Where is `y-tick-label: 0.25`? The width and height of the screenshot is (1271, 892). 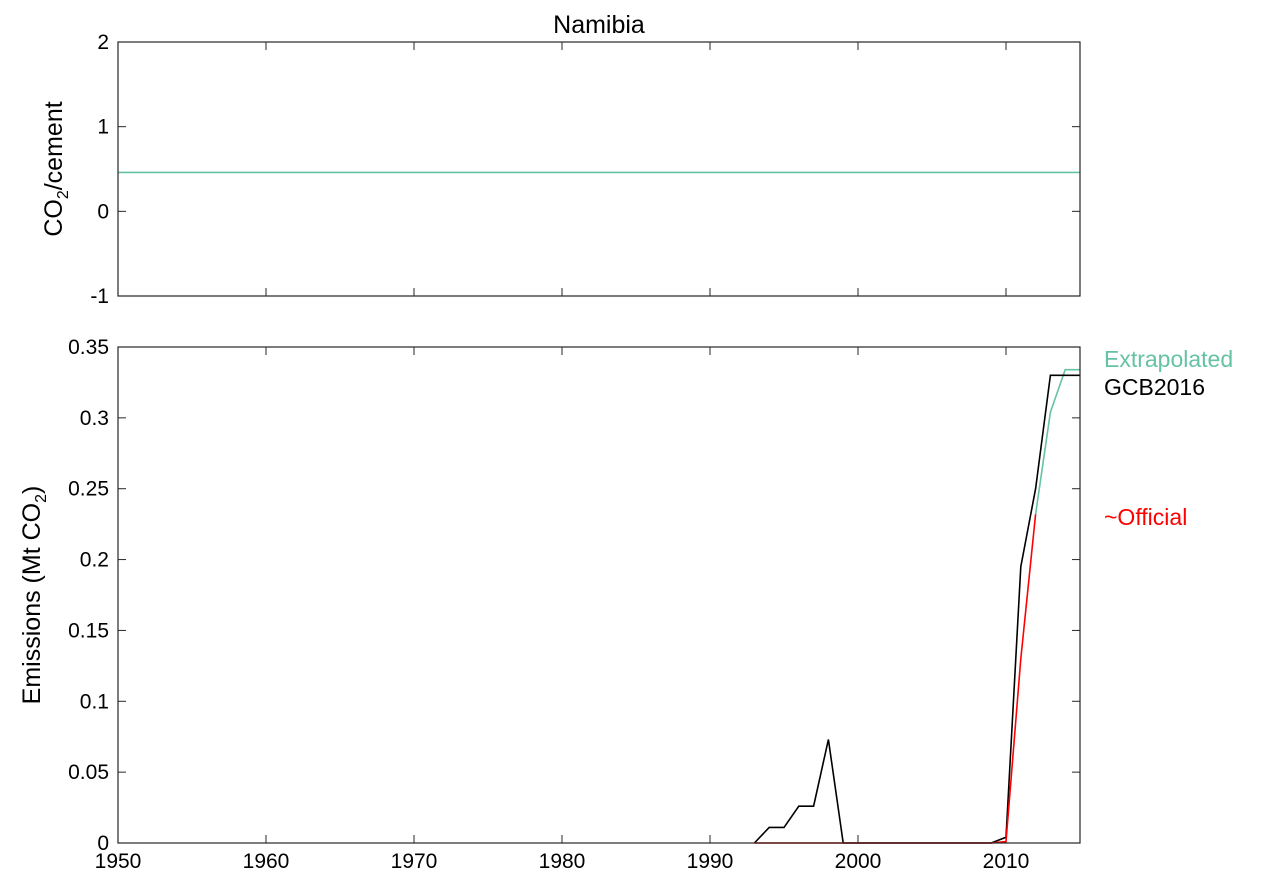 y-tick-label: 0.25 is located at coordinates (88, 489).